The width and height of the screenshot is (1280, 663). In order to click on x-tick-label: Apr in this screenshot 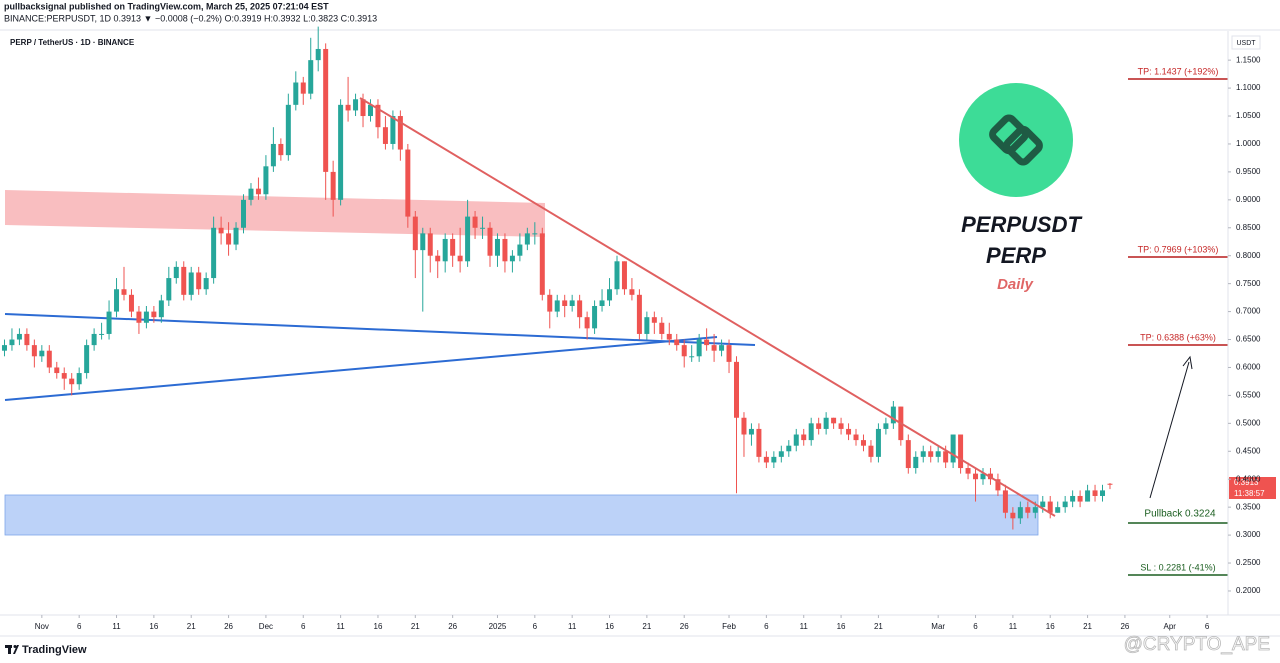, I will do `click(1170, 626)`.